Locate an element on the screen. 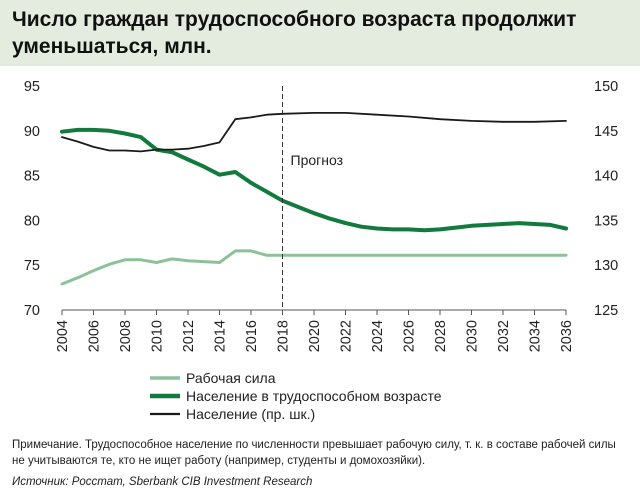  legend-item-labor-force: Рабочая сила is located at coordinates (213, 378).